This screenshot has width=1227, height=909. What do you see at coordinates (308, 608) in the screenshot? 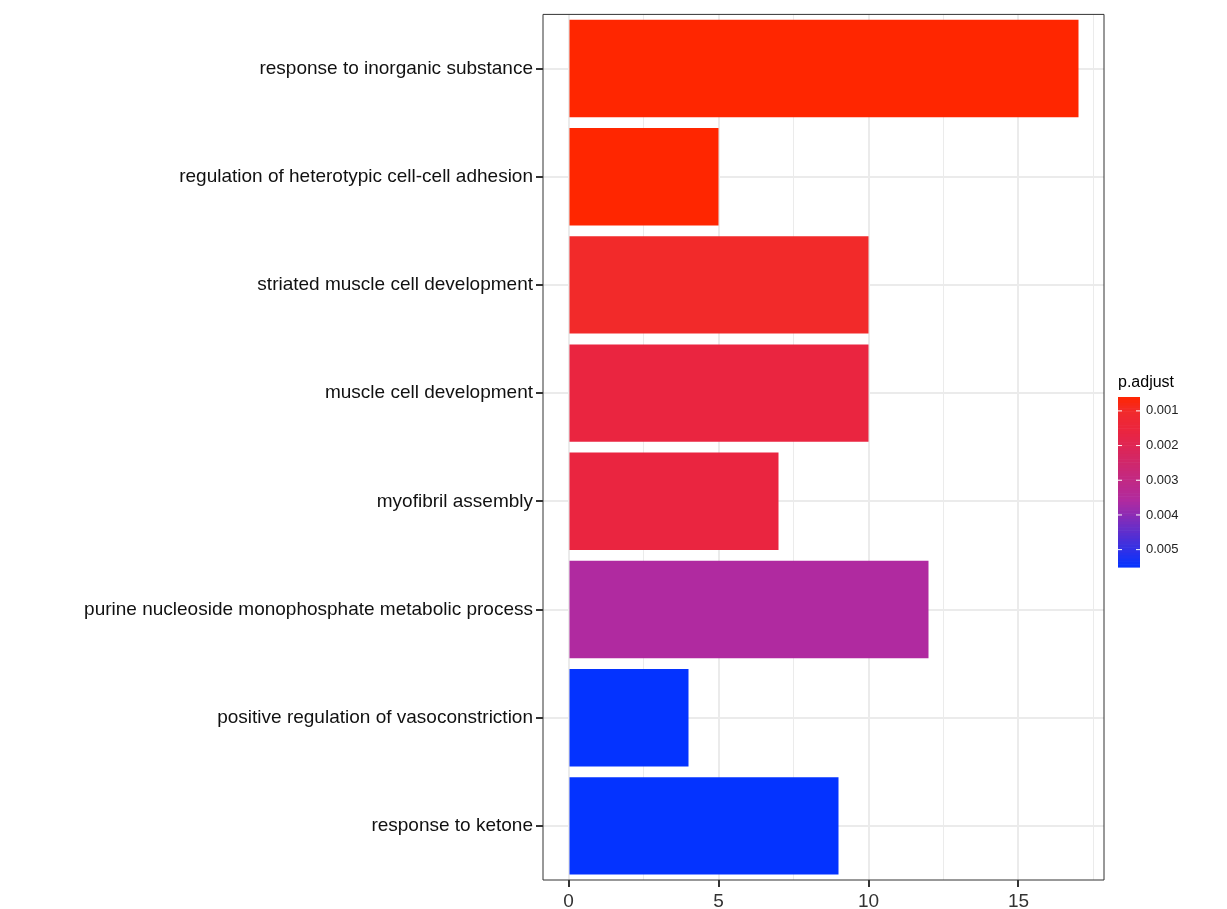
I see `y-tick-label: purine nucleoside monophosphate metabolic process` at bounding box center [308, 608].